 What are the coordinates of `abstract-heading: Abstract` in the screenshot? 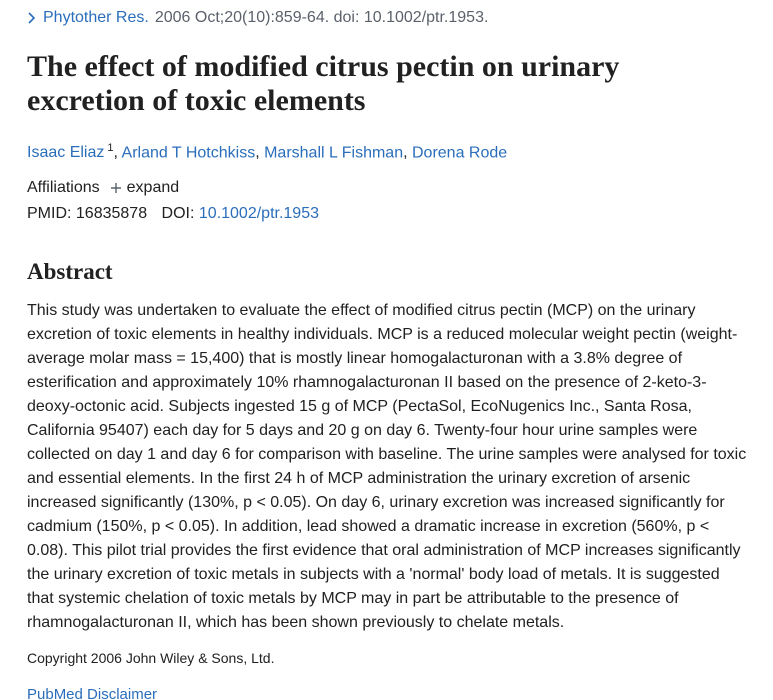 It's located at (70, 271).